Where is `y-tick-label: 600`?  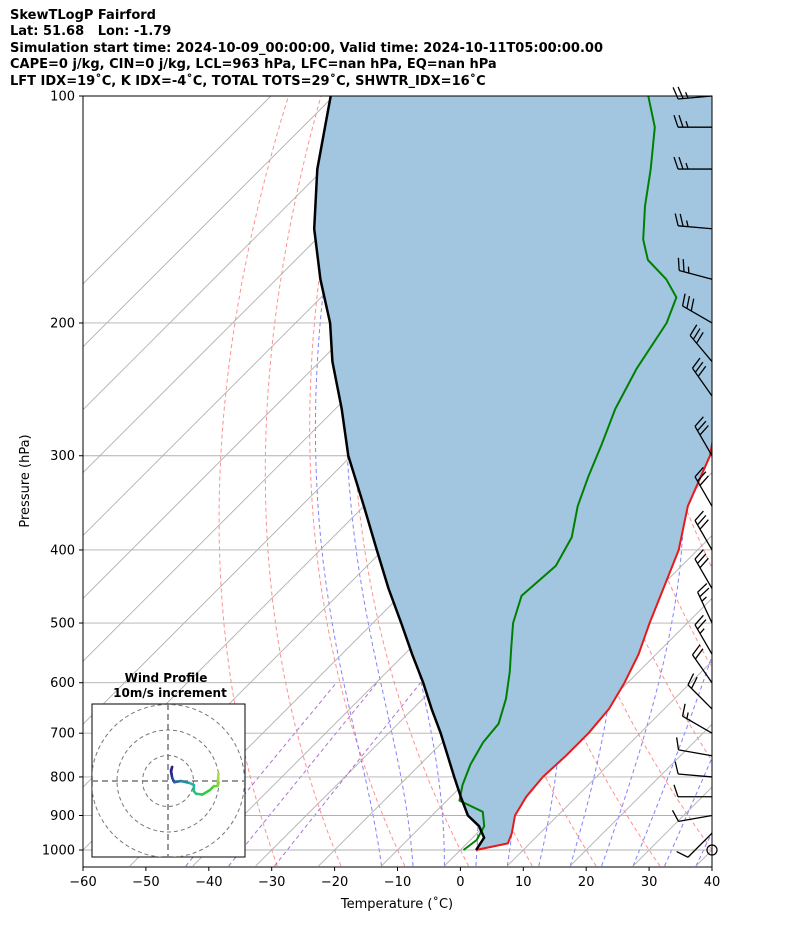
y-tick-label: 600 is located at coordinates (62, 683).